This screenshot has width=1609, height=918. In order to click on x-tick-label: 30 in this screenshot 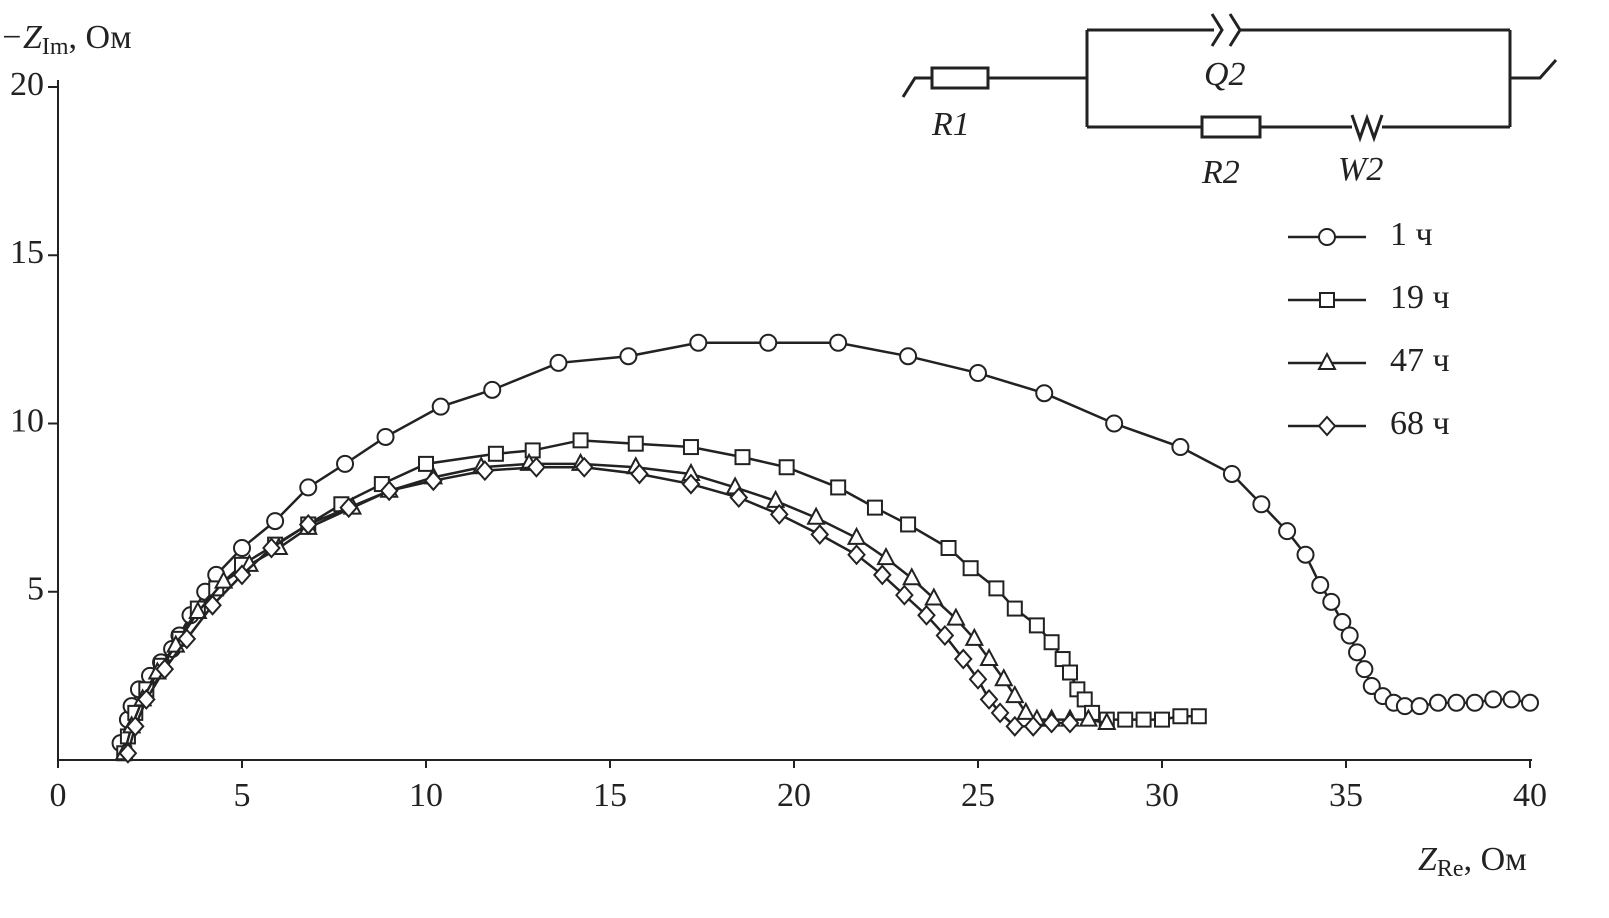, I will do `click(1162, 795)`.